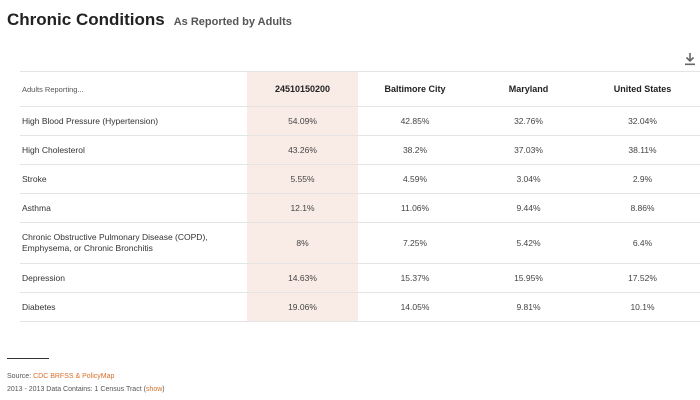 The height and width of the screenshot is (400, 700). Describe the element at coordinates (528, 179) in the screenshot. I see `table-cell: 3.04%` at that location.